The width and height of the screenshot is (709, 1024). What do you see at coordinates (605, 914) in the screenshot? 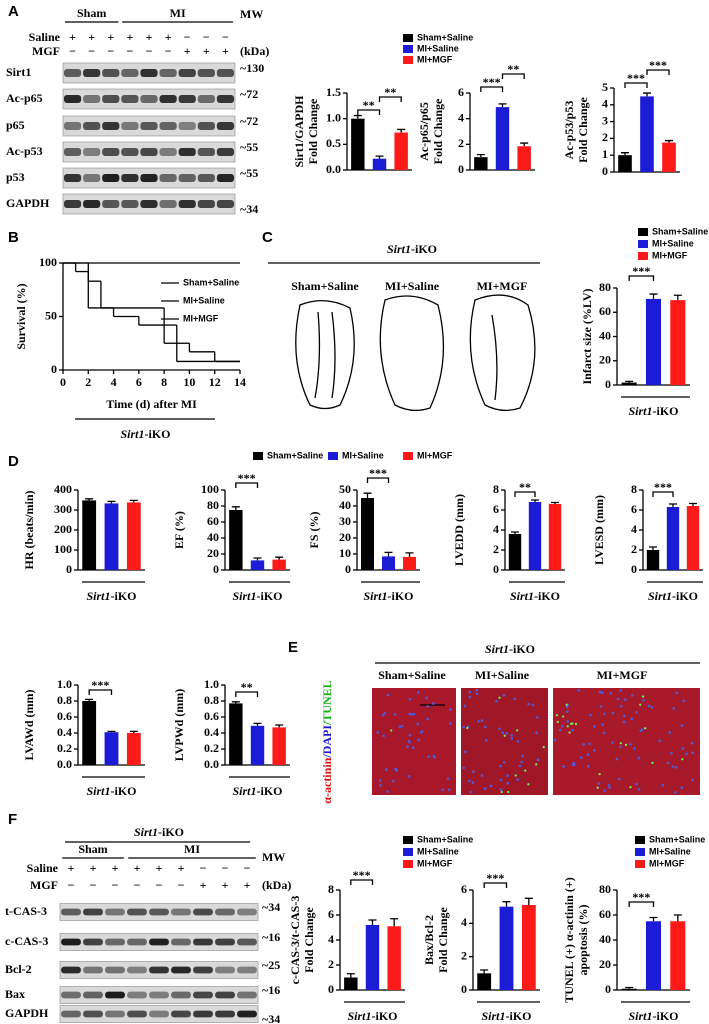
I see `y-tick-label: 60` at bounding box center [605, 914].